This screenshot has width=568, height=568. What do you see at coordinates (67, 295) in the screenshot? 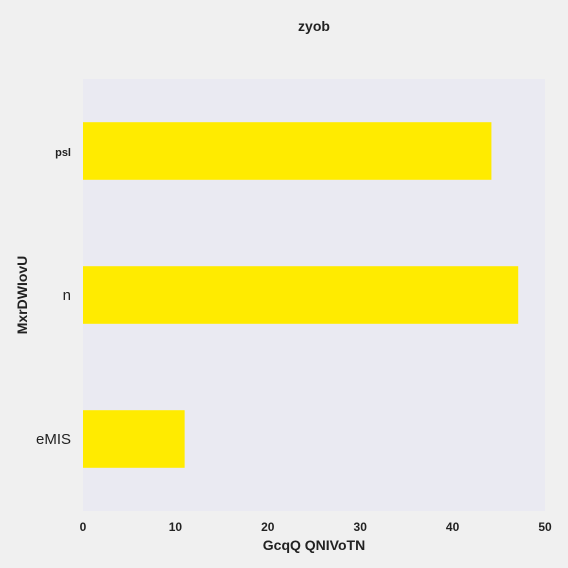
I see `y-tick-label-n: n` at bounding box center [67, 295].